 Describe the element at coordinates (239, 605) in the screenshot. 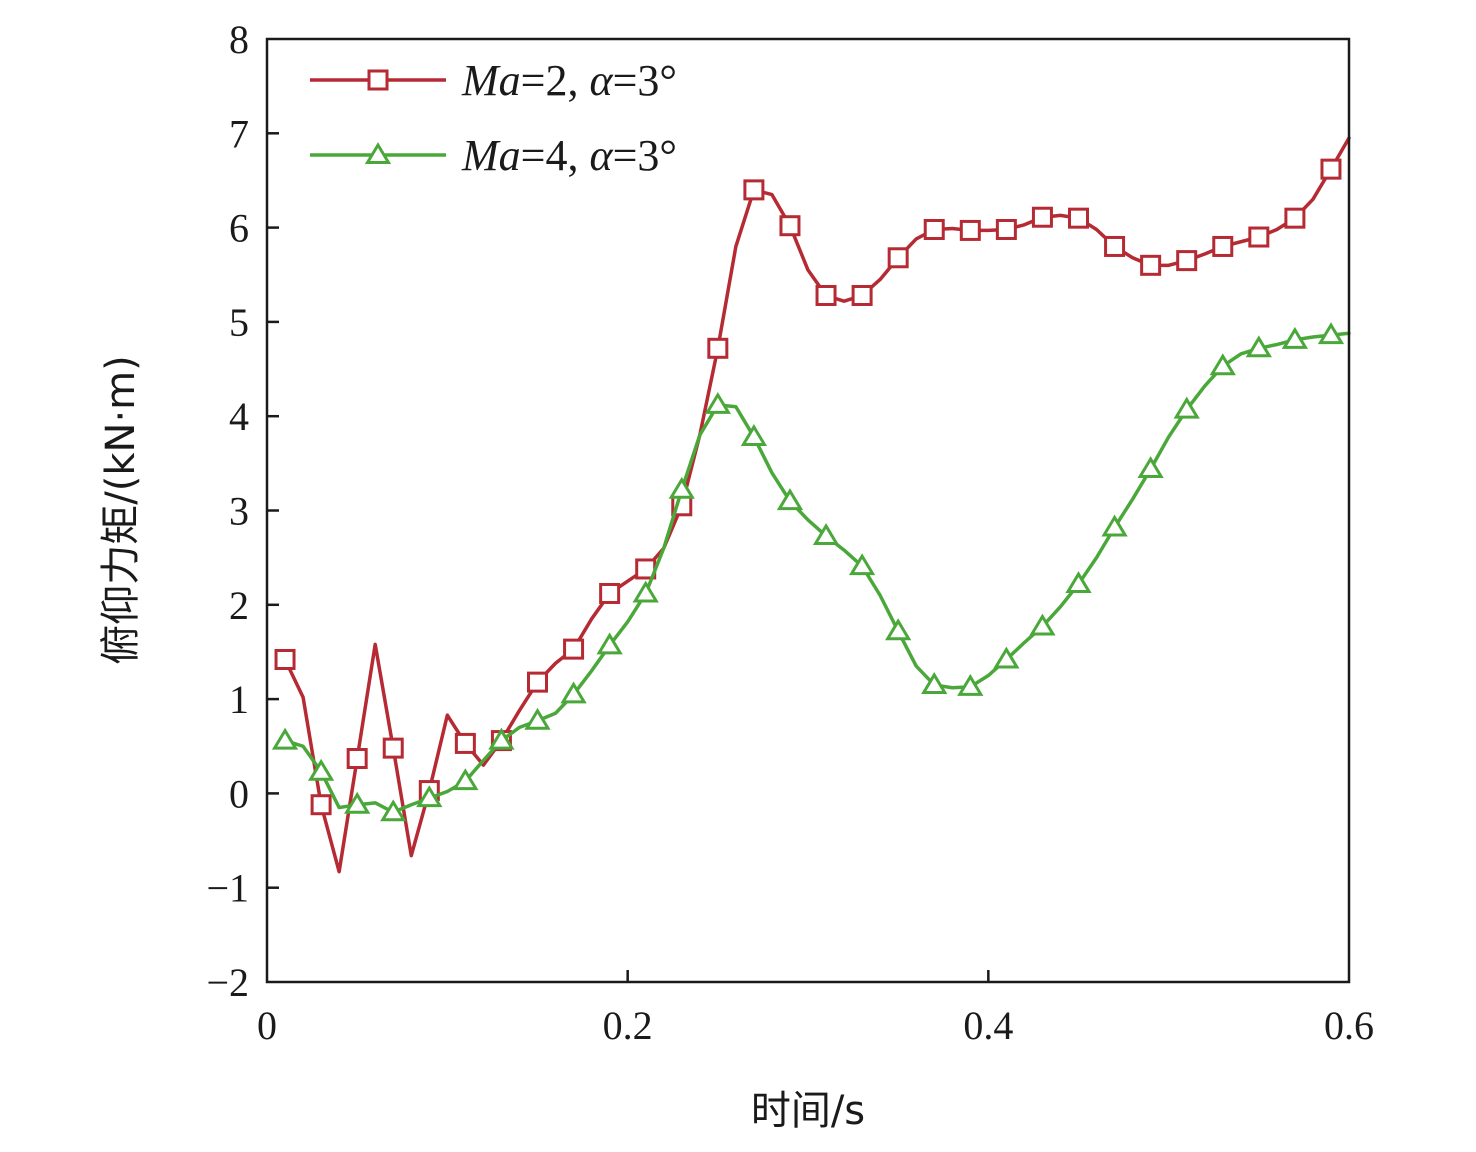

I see `y-tick-label: 2` at that location.